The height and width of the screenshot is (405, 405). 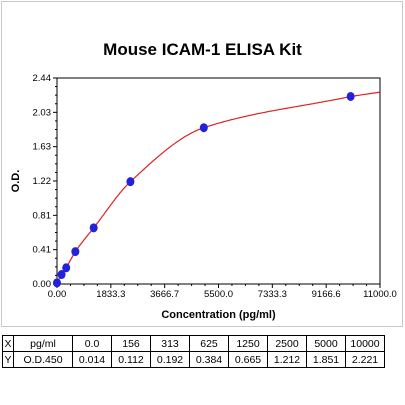 I want to click on table-cell: 625, so click(x=209, y=343).